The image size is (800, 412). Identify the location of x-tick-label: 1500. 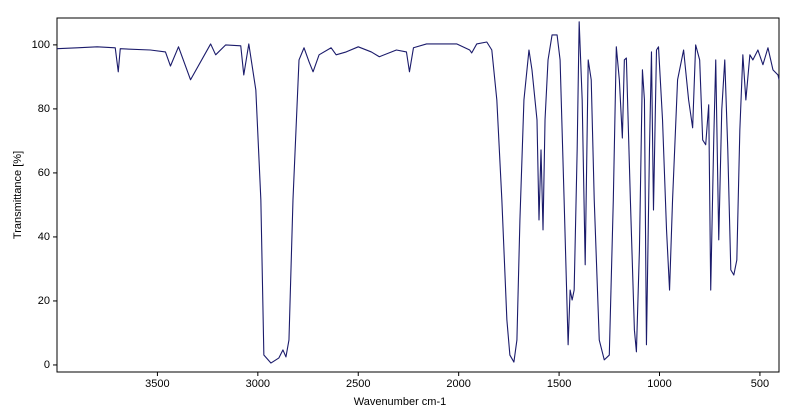
(559, 384).